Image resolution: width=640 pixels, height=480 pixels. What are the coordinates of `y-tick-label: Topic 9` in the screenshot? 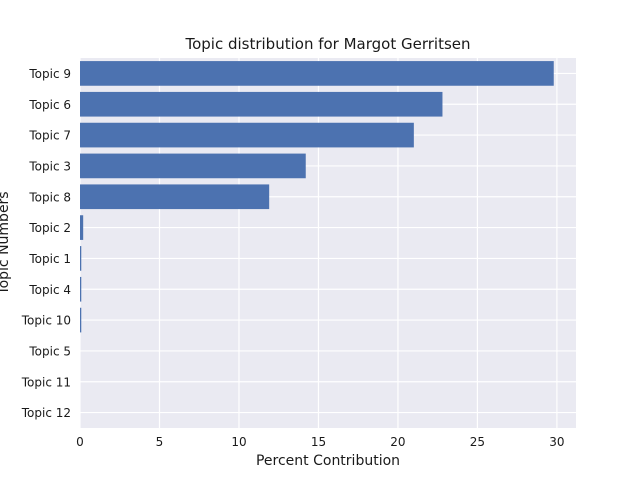 It's located at (49, 74).